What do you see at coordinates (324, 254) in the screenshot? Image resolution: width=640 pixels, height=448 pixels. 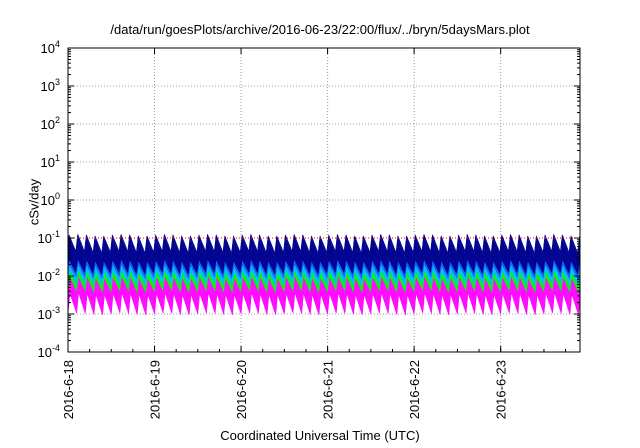 I see `data-band` at bounding box center [324, 254].